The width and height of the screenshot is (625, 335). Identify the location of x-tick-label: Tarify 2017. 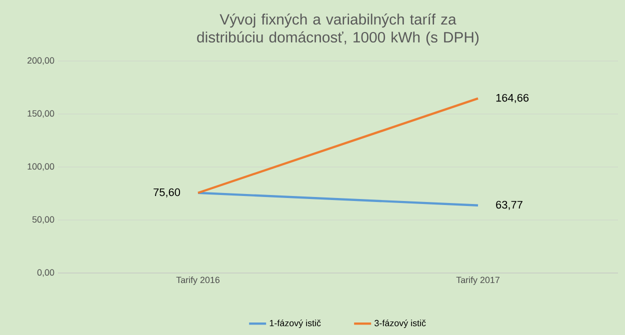
(478, 280).